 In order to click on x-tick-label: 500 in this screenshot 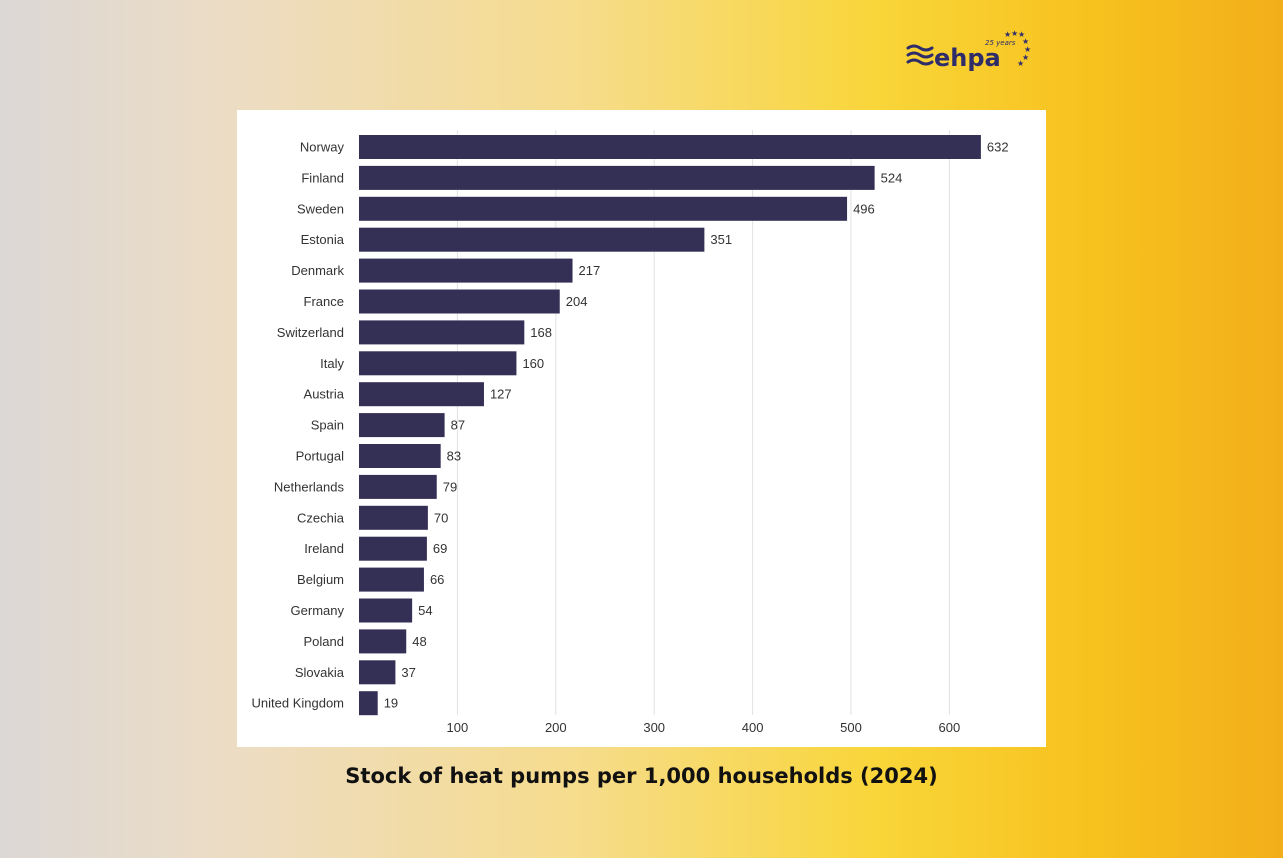, I will do `click(851, 727)`.